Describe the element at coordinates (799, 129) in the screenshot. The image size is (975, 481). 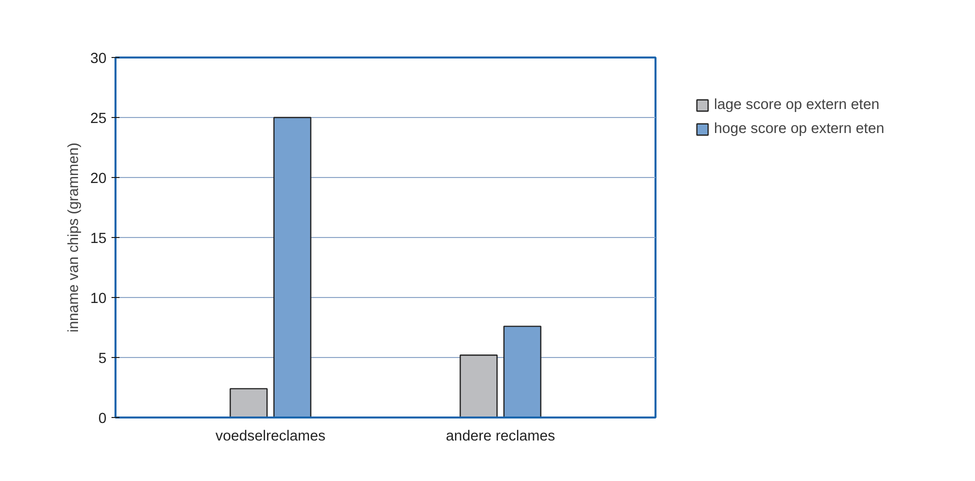
I see `legend-label: hoge score op extern eten` at that location.